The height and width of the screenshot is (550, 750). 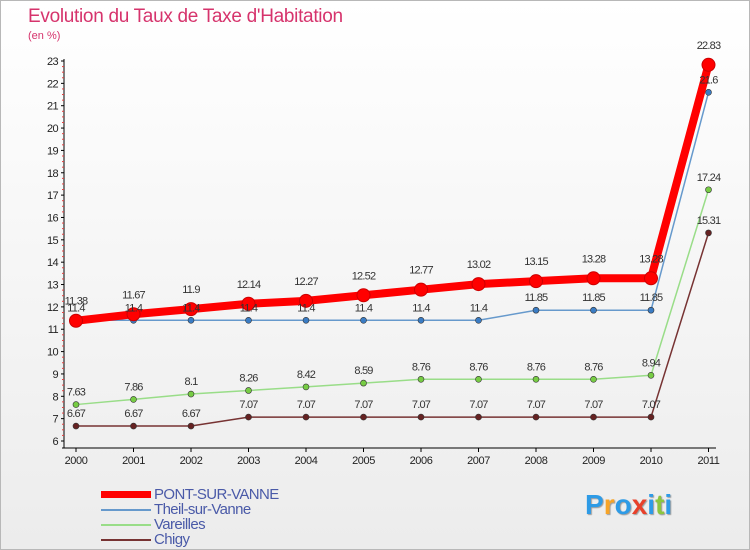 What do you see at coordinates (53, 263) in the screenshot?
I see `y-tick-label: 14` at bounding box center [53, 263].